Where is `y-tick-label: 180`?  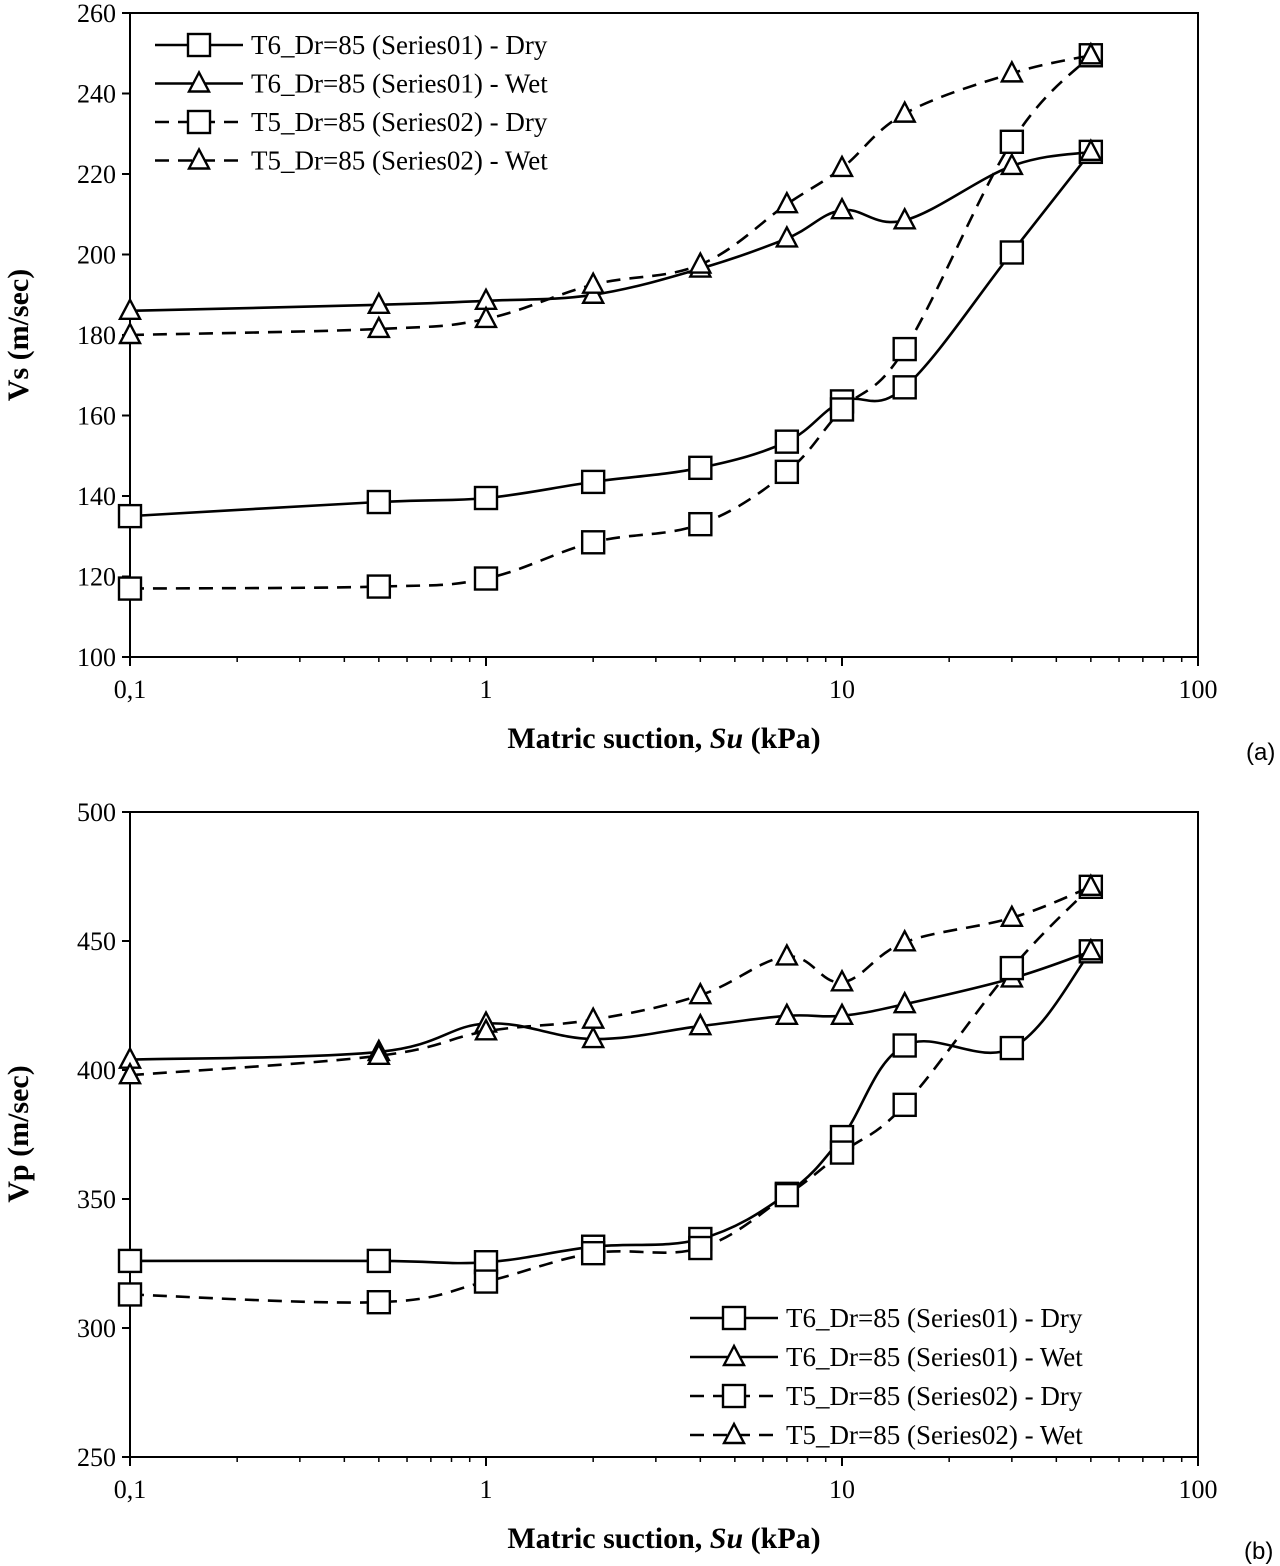
y-tick-label: 180 is located at coordinates (96, 335).